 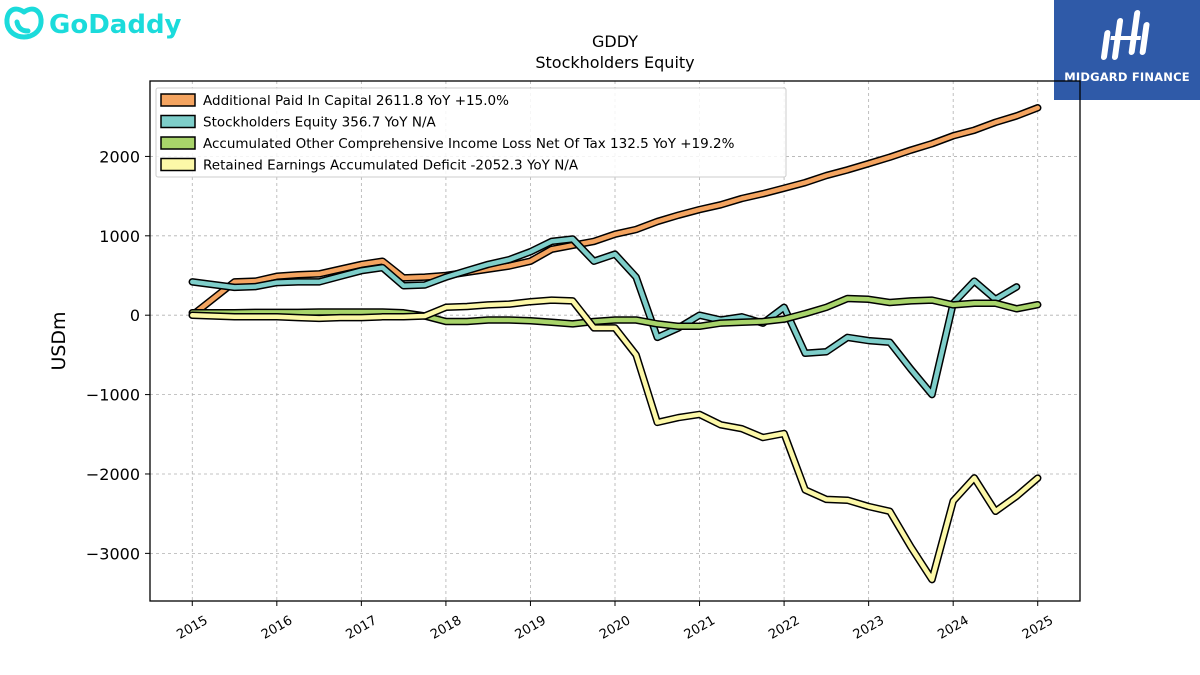 What do you see at coordinates (119, 156) in the screenshot?
I see `y-tick-label-0: 2000` at bounding box center [119, 156].